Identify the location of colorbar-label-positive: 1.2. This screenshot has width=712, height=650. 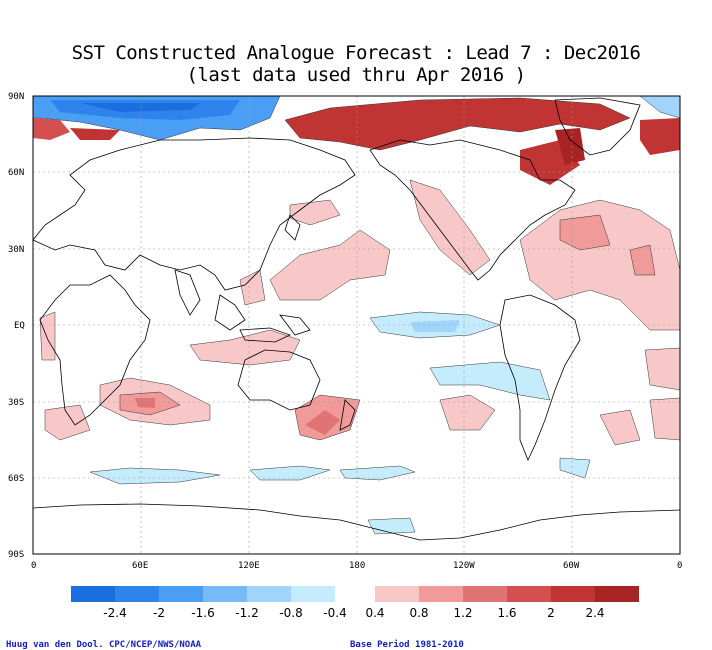
(463, 613).